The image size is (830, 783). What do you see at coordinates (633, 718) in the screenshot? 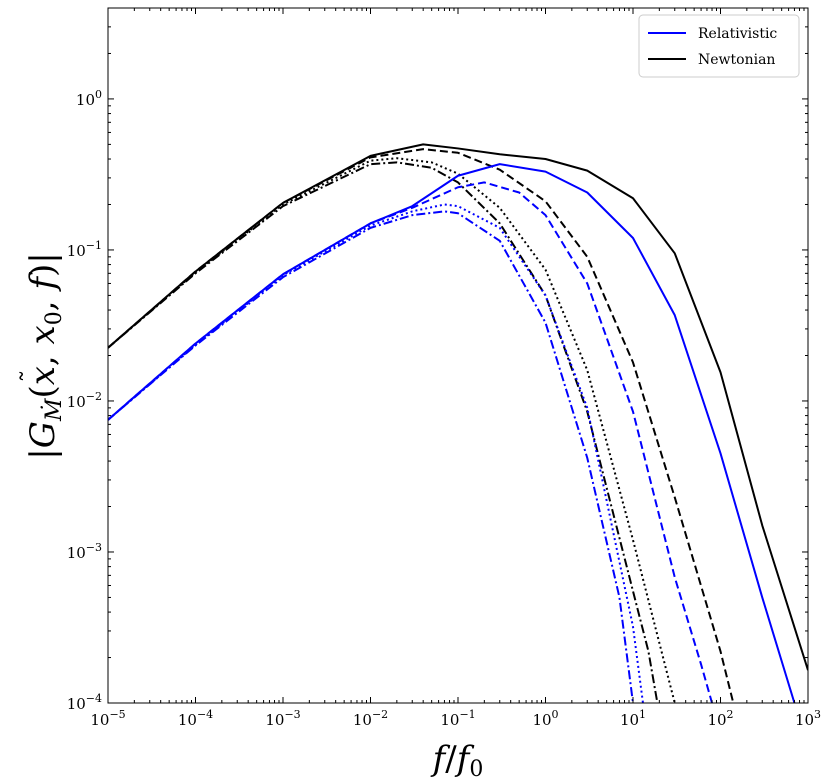
I see `x-tick-label: 10¹` at bounding box center [633, 718].